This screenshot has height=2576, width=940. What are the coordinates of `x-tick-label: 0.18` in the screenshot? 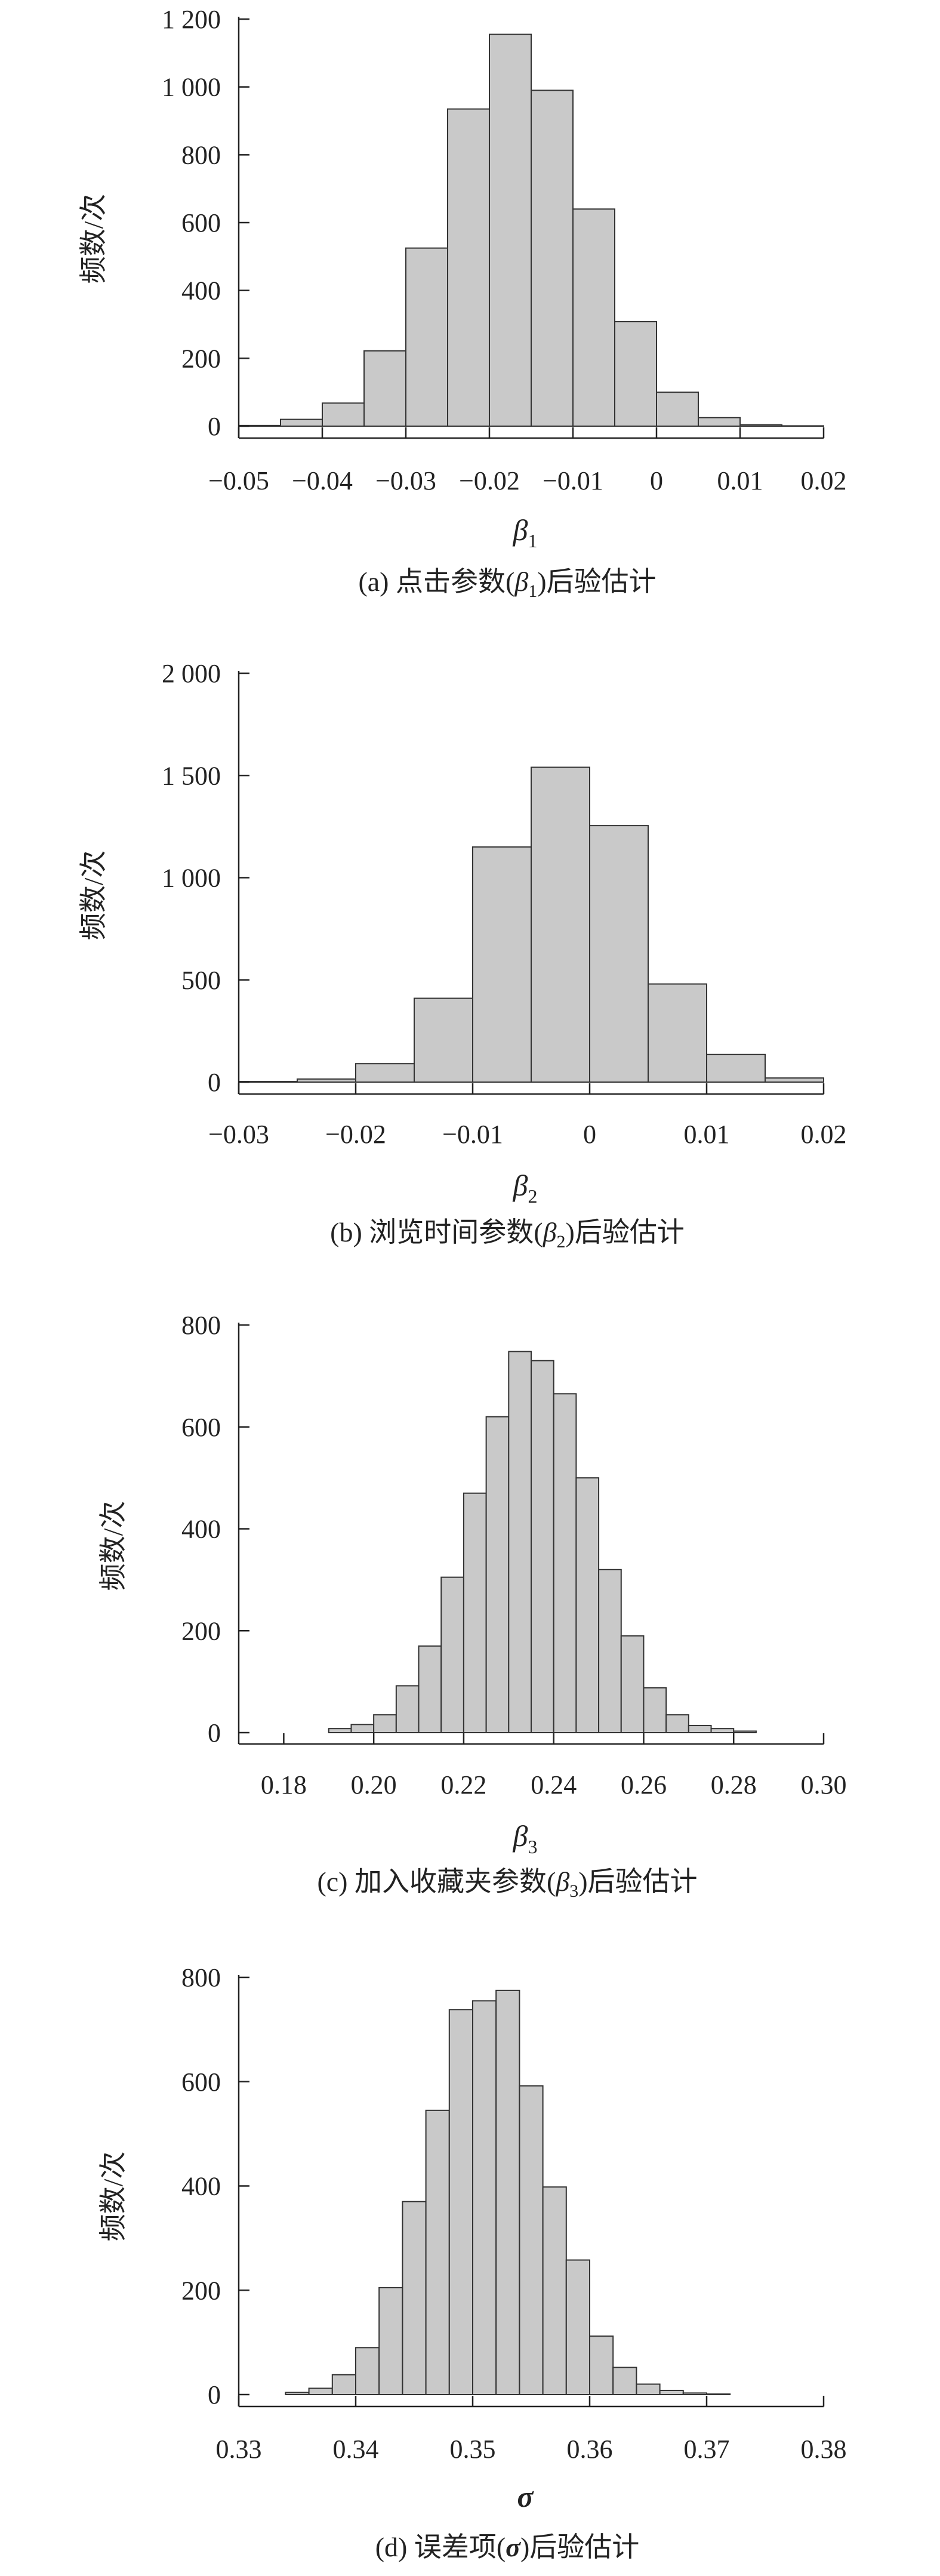 It's located at (284, 1784).